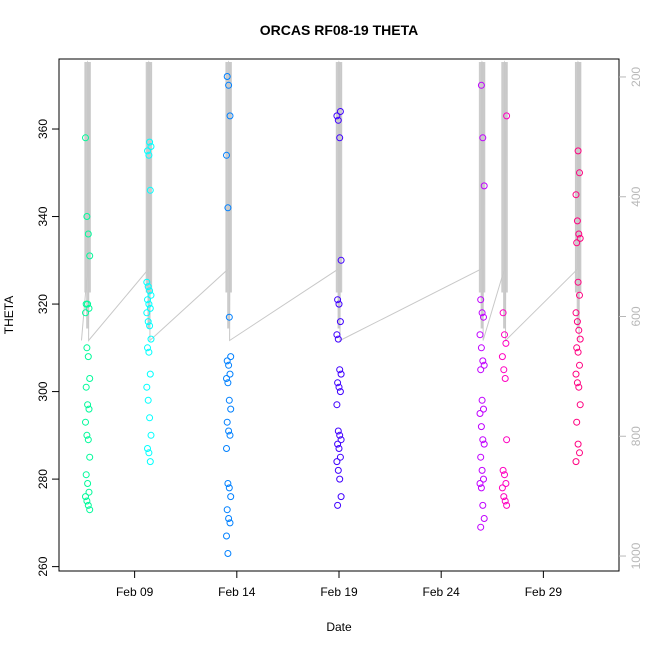  I want to click on series-rf12, so click(482, 306).